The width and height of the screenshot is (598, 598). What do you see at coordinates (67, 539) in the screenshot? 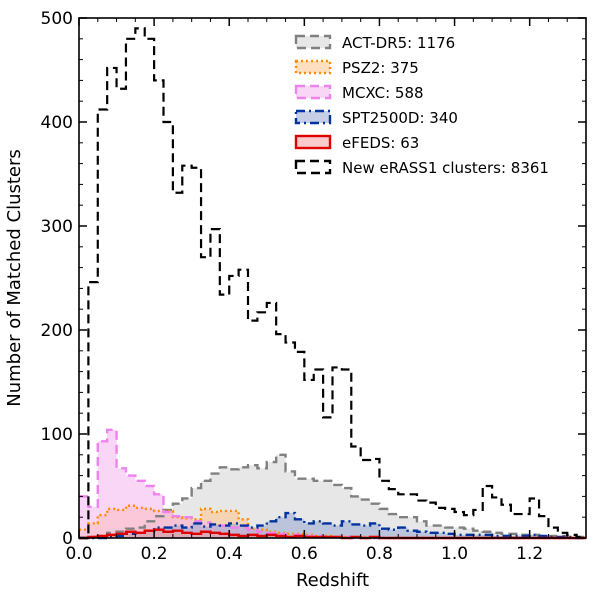
I see `y-tick-label: 0` at bounding box center [67, 539].